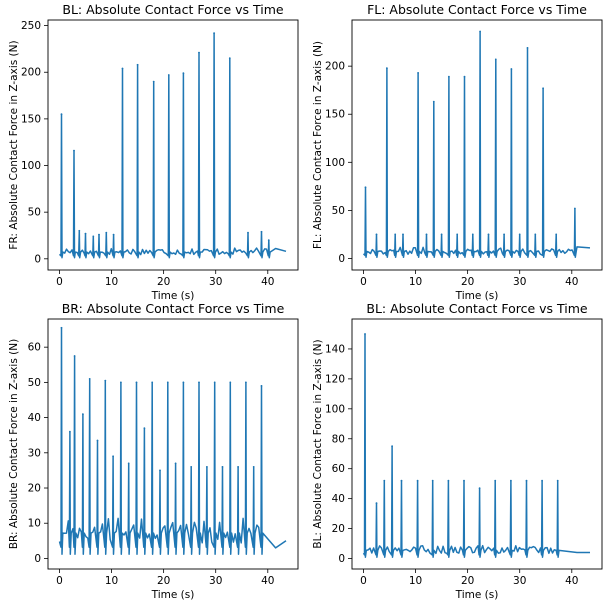  I want to click on y-tick-label: 250, so click(31, 26).